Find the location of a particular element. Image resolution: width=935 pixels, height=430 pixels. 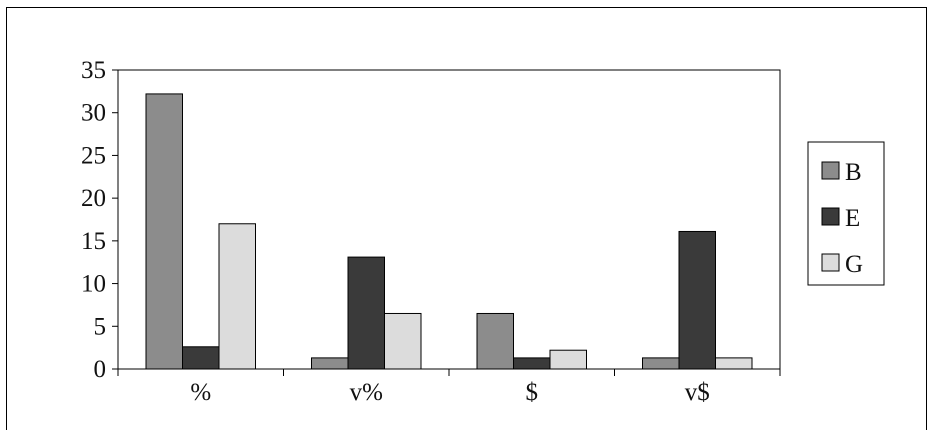

y-tick-label: 35 is located at coordinates (93, 70).